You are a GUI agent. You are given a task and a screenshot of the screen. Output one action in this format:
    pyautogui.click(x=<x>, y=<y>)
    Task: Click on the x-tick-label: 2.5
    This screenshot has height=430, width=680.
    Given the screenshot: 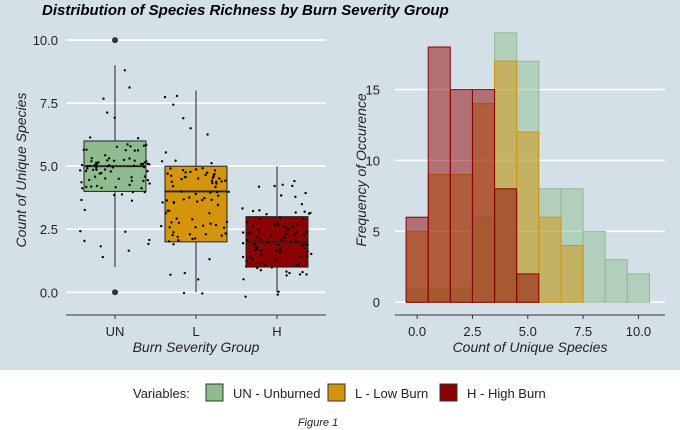 What is the action you would take?
    pyautogui.click(x=472, y=331)
    